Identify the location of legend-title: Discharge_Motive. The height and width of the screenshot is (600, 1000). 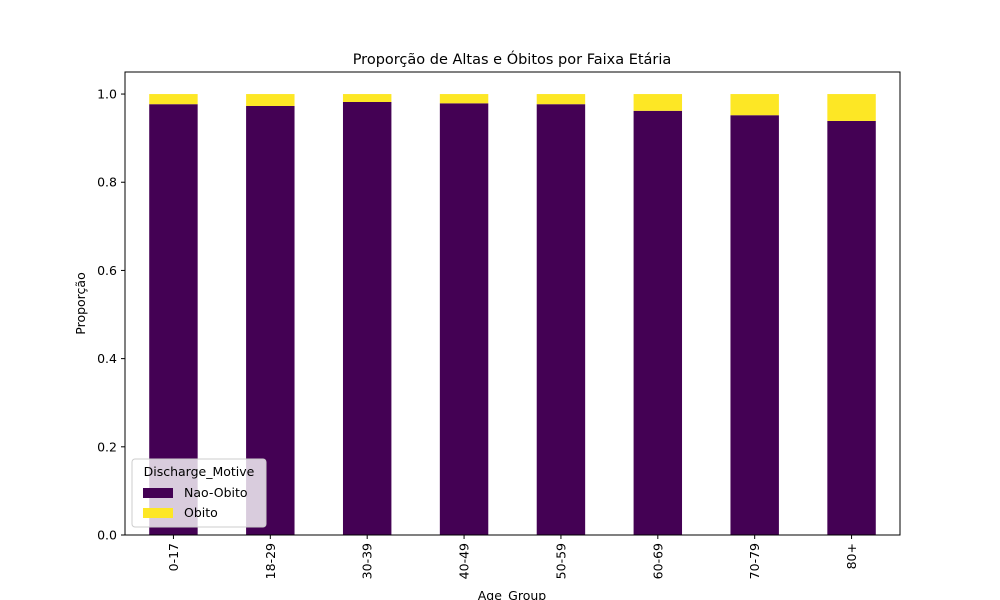
(199, 471).